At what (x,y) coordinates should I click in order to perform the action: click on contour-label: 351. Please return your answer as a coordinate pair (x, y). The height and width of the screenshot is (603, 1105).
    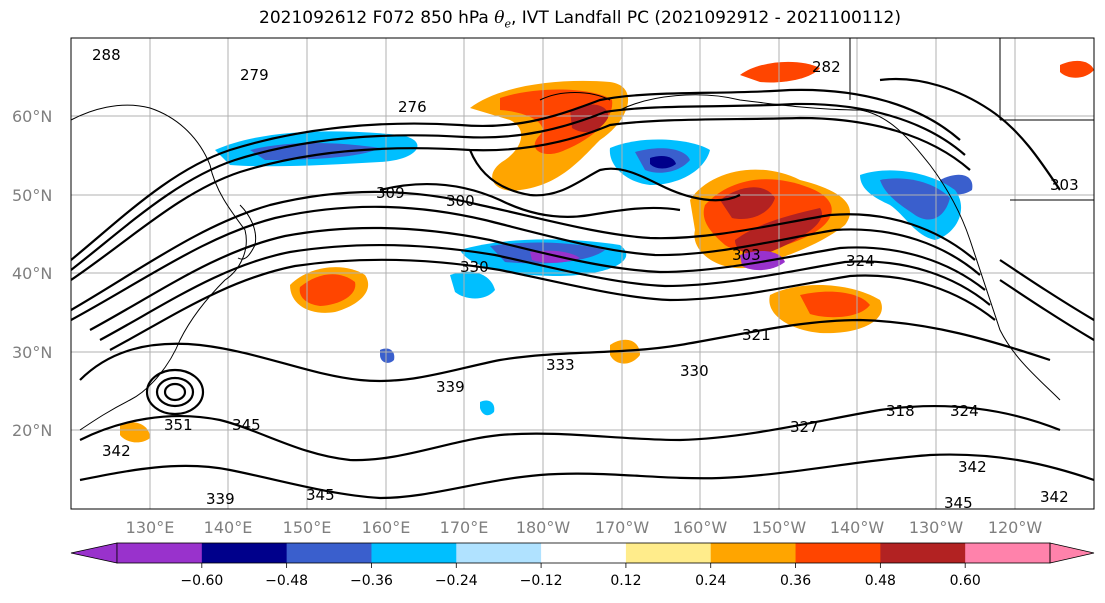
    Looking at the image, I should click on (178, 425).